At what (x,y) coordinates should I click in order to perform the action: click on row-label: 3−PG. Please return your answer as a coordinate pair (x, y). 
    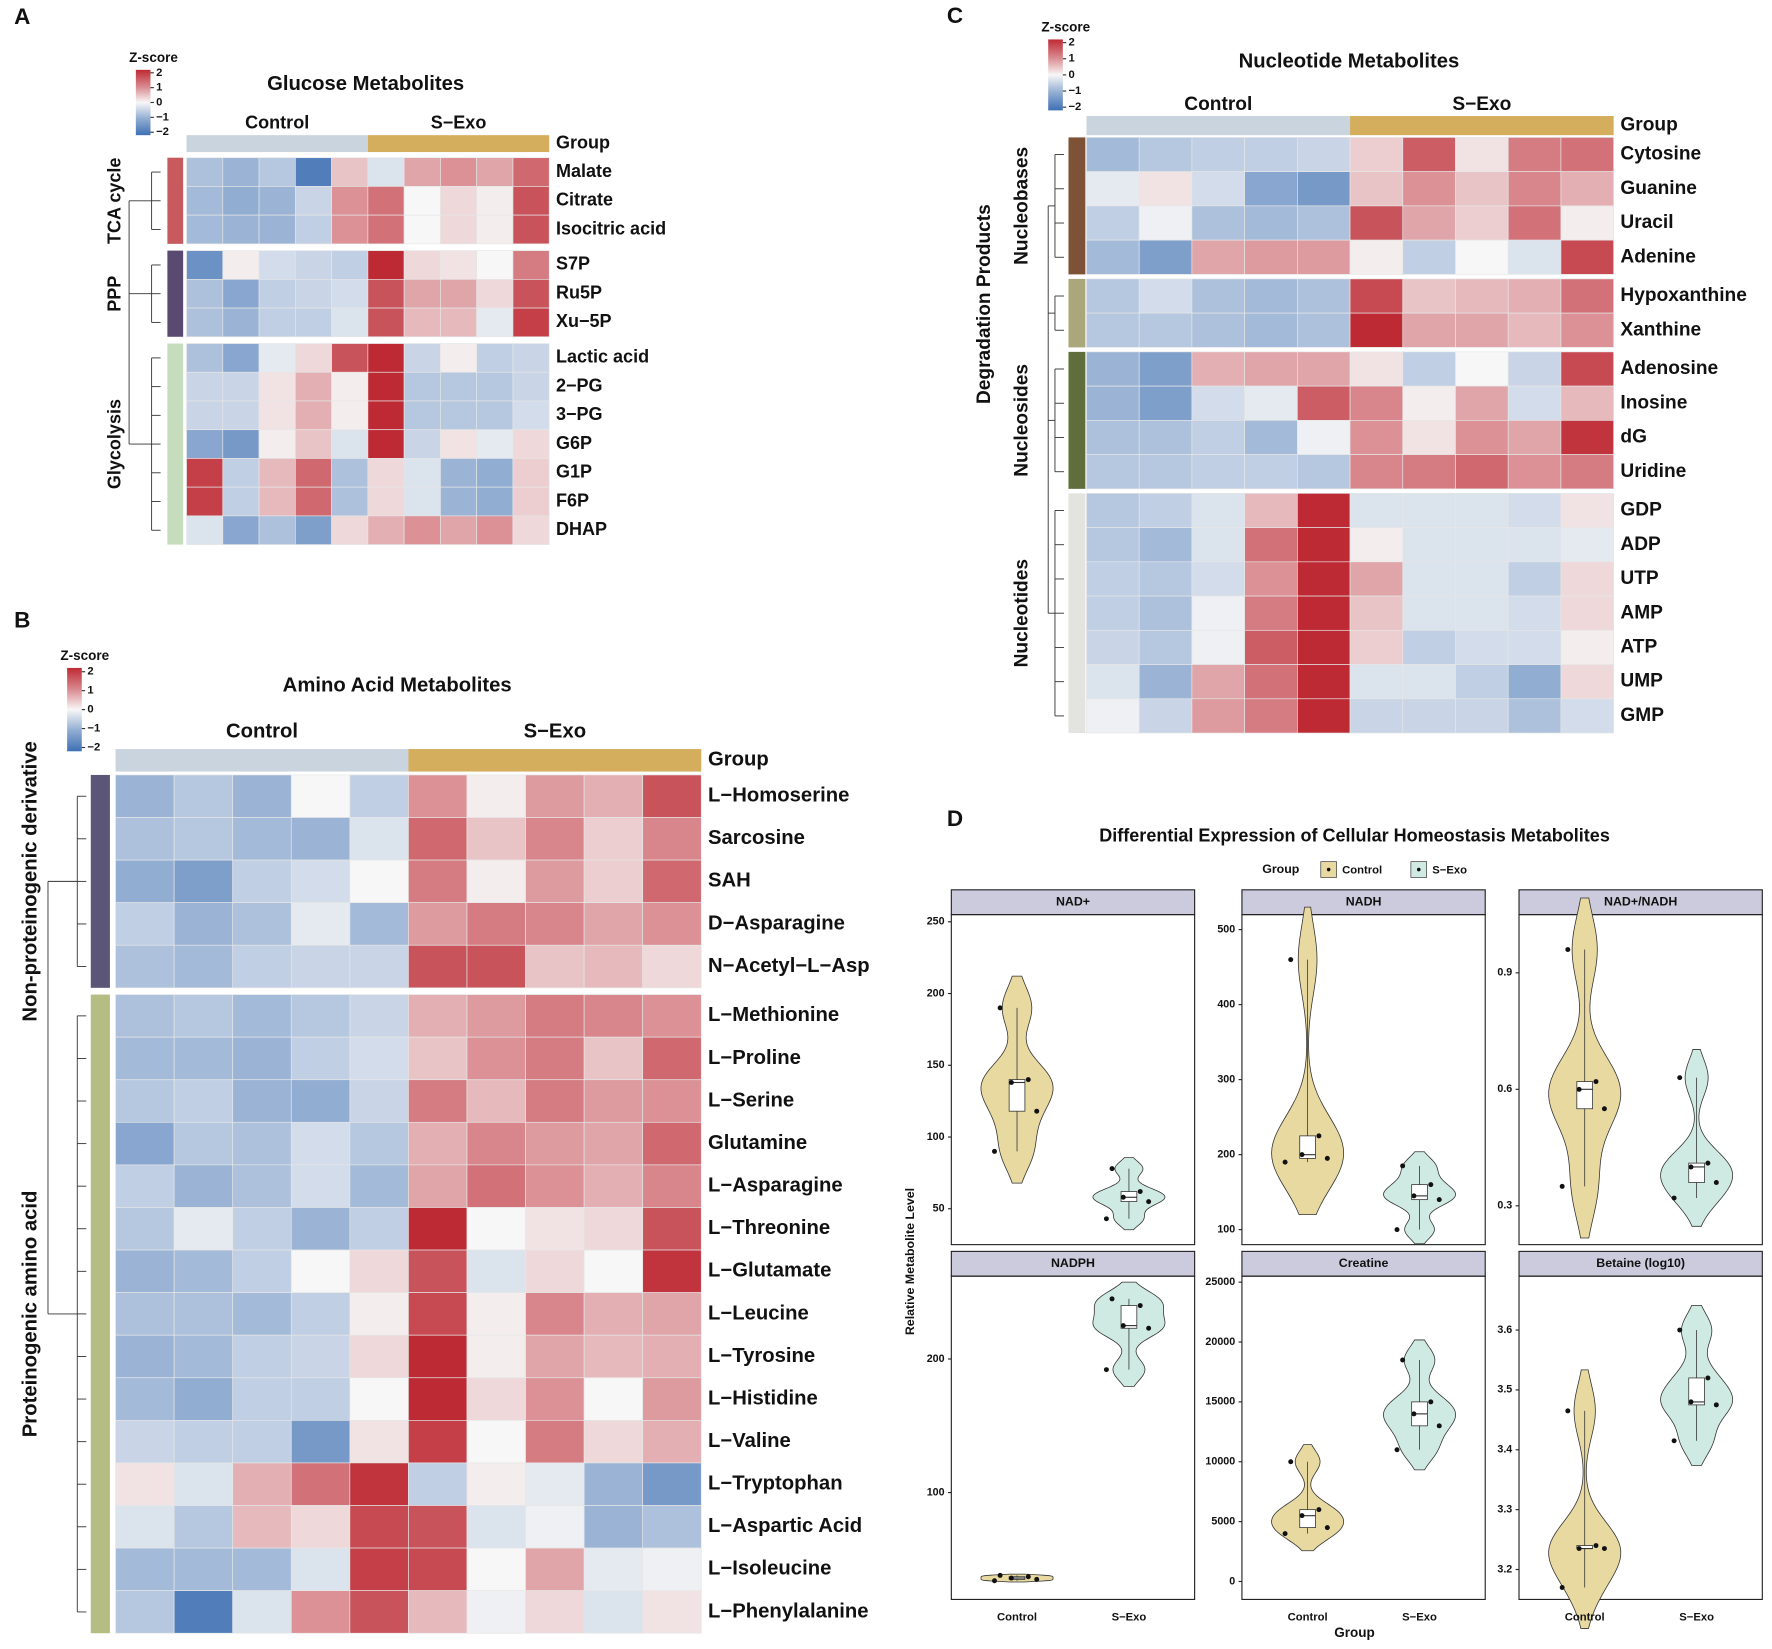
    Looking at the image, I should click on (579, 414).